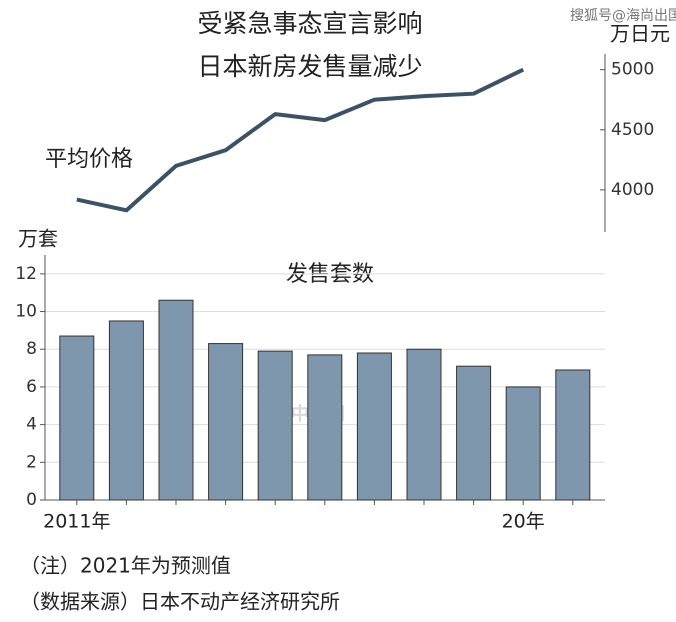 This screenshot has width=676, height=622. What do you see at coordinates (632, 130) in the screenshot?
I see `y2-tick-label: 4500` at bounding box center [632, 130].